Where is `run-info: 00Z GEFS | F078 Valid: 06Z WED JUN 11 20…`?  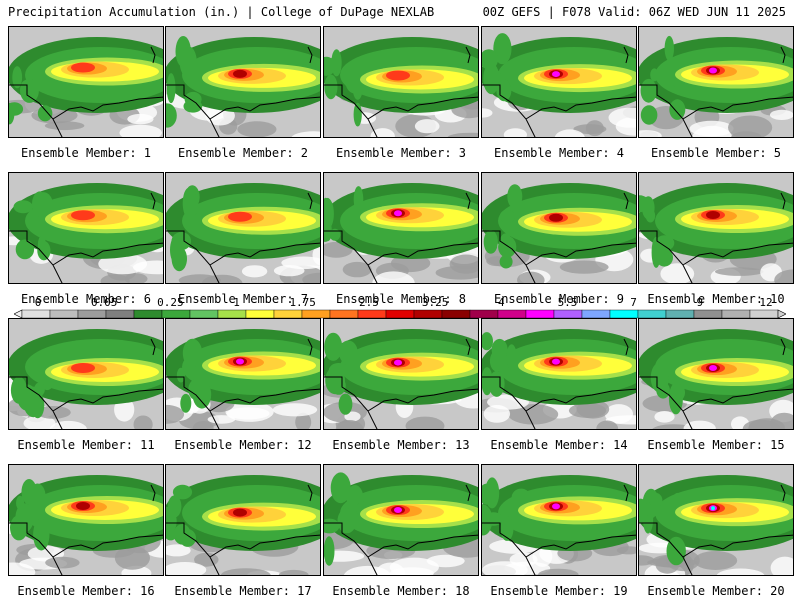 run-info: 00Z GEFS | F078 Valid: 06Z WED JUN 11 20… is located at coordinates (634, 12).